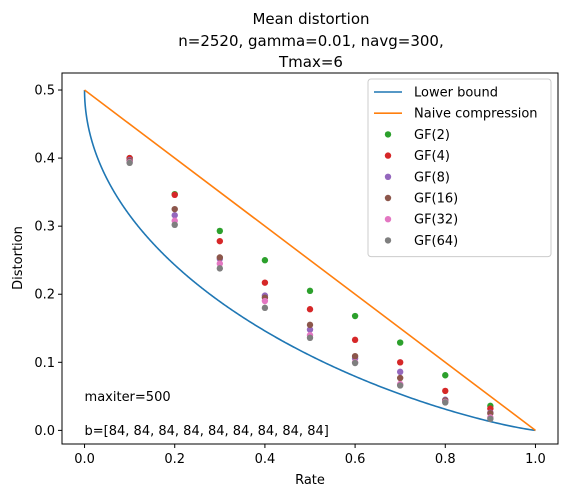 This screenshot has width=567, height=496. I want to click on x-axis: 0.0 0.2 0.4 0.6 0.8 1.0, so click(310, 455).